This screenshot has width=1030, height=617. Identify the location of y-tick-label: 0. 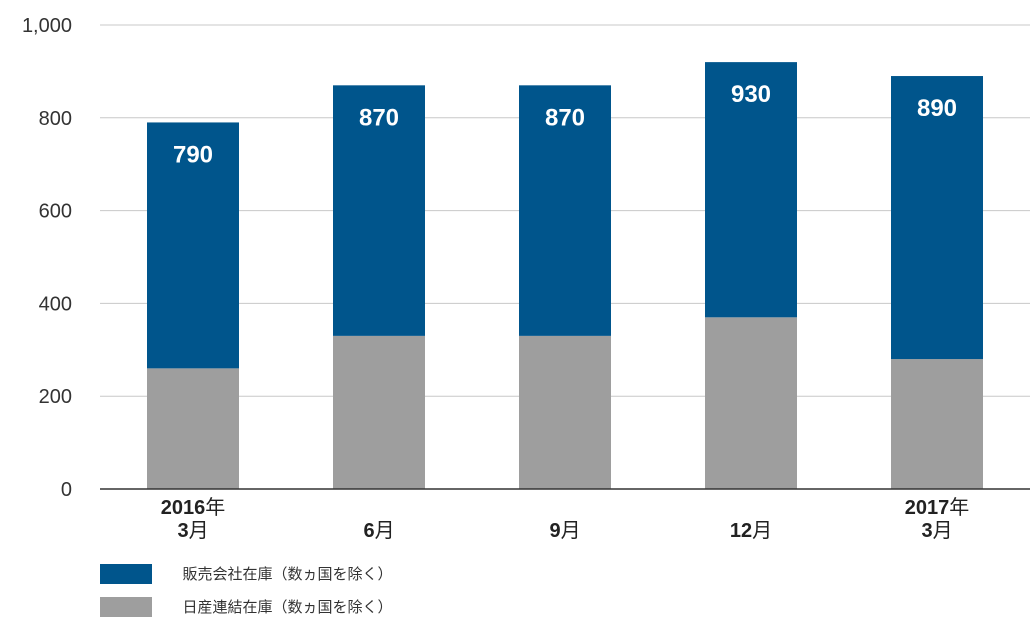
(66, 490).